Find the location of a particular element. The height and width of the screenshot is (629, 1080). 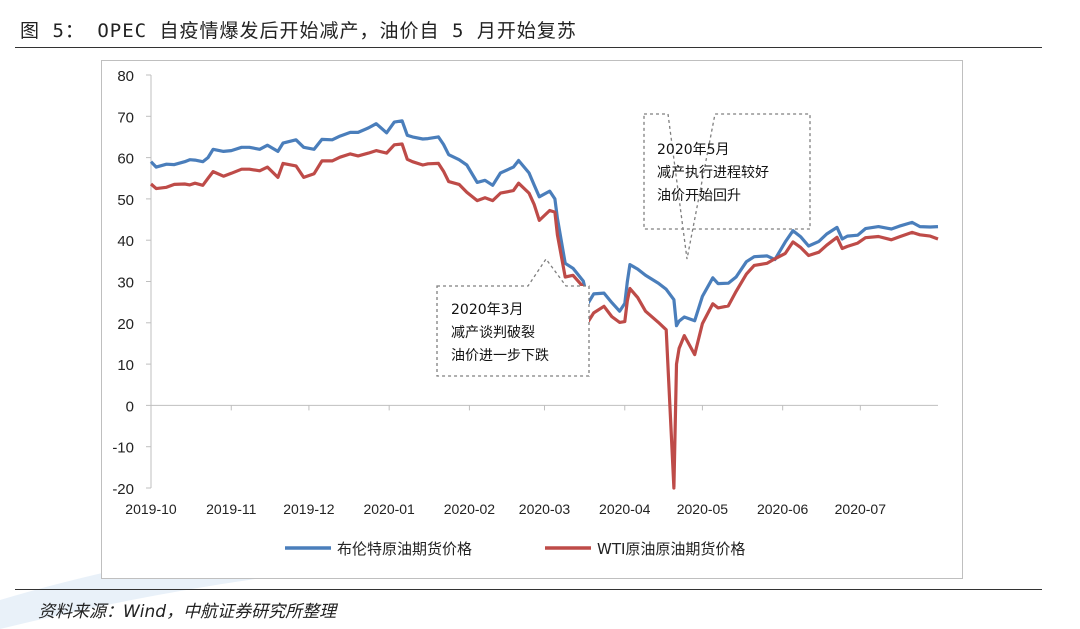

callout-text: 减产执行进程较好 is located at coordinates (713, 173).